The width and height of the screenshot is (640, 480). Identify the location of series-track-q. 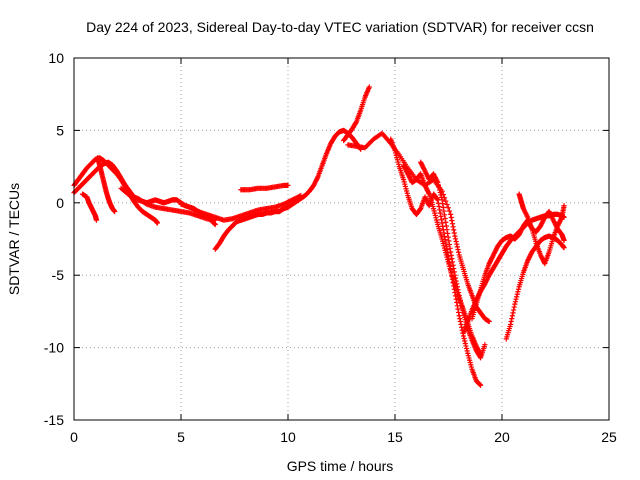
(541, 217).